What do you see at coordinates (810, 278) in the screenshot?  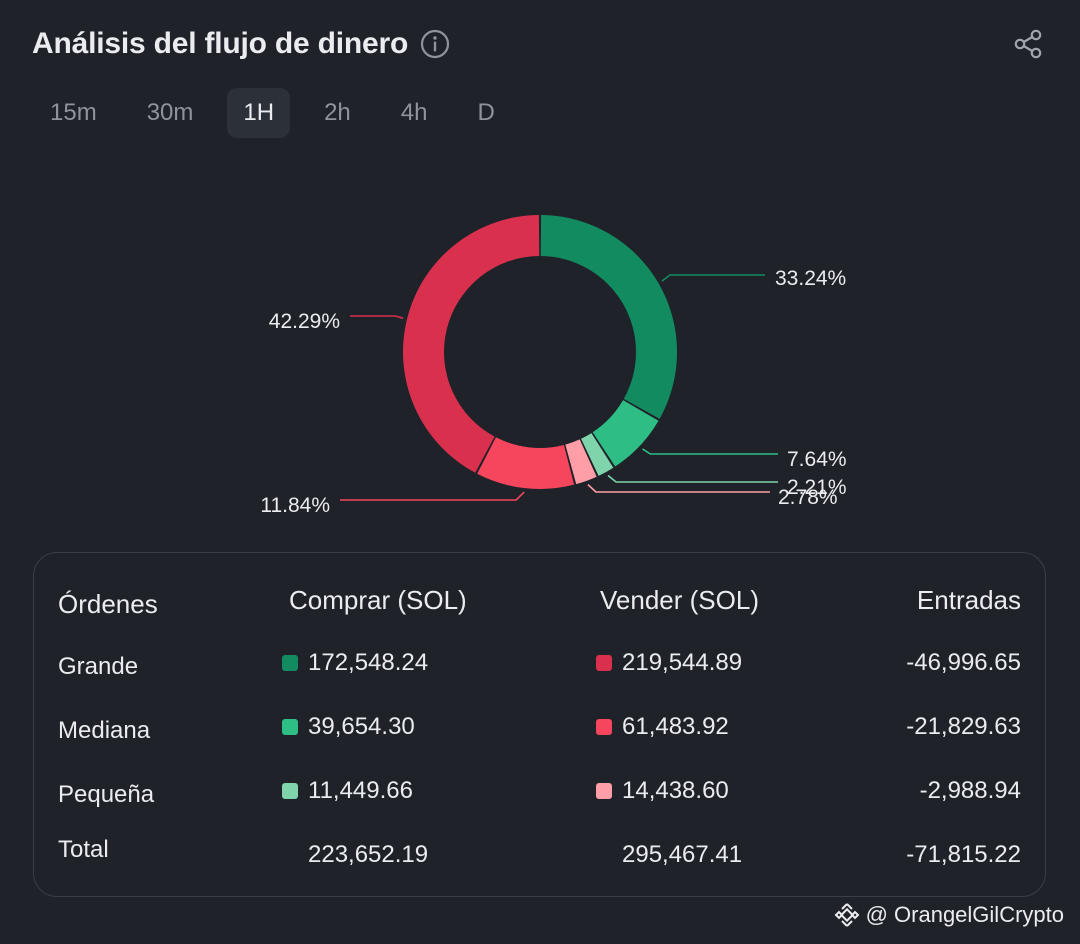 I see `slice-label: 33.24%` at bounding box center [810, 278].